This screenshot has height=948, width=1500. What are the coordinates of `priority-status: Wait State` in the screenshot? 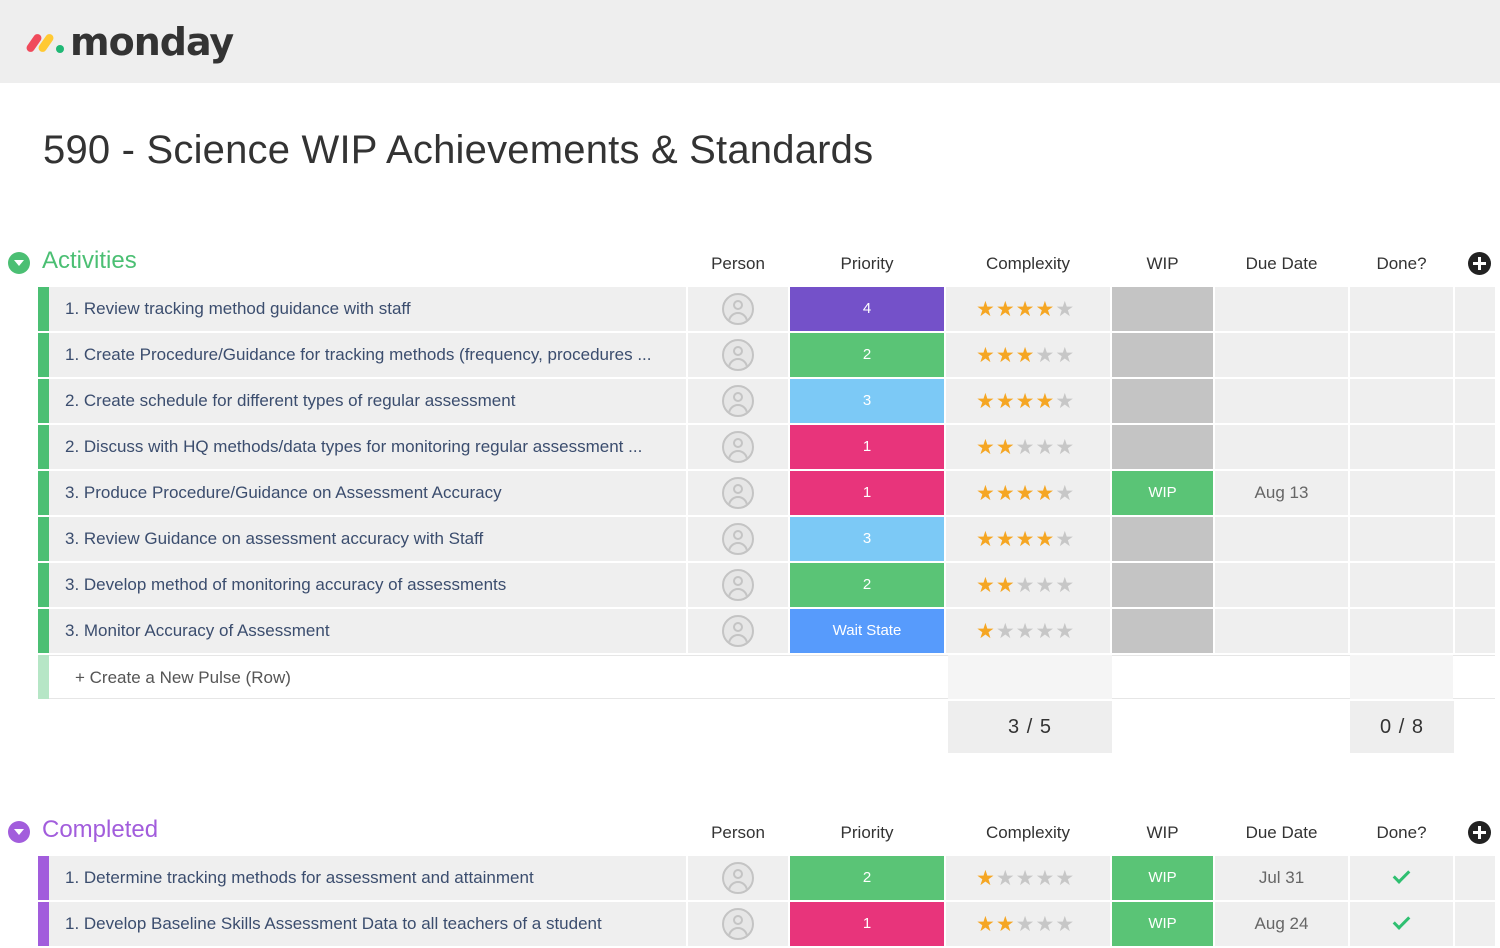 It's located at (867, 631).